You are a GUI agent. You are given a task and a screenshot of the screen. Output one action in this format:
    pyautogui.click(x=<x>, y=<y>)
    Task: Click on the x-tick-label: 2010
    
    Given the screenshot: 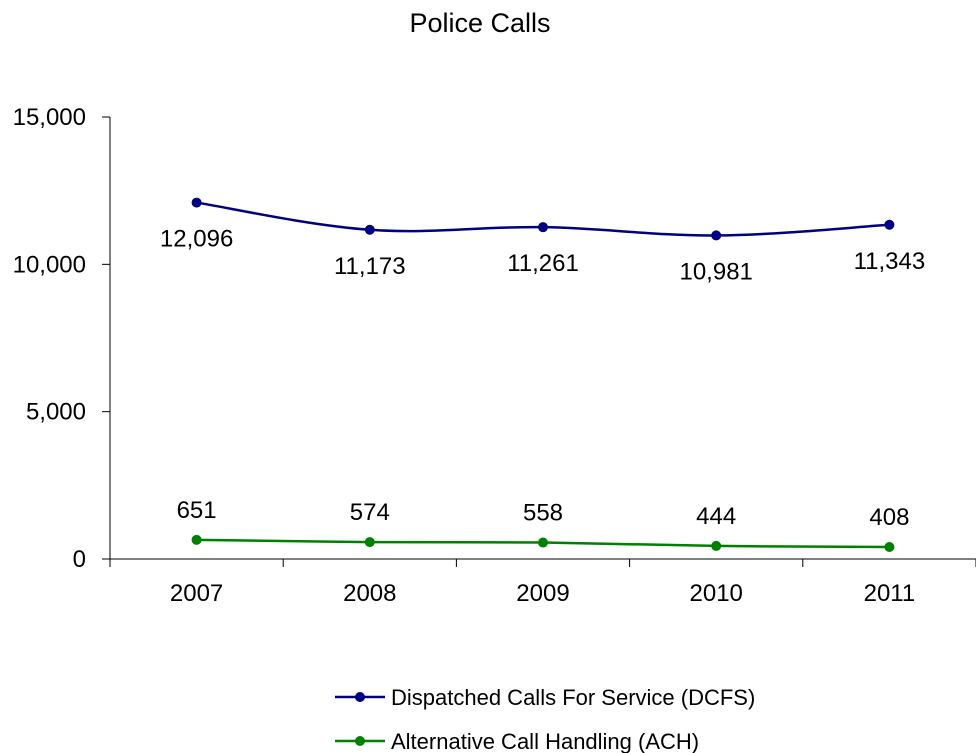 What is the action you would take?
    pyautogui.click(x=716, y=593)
    